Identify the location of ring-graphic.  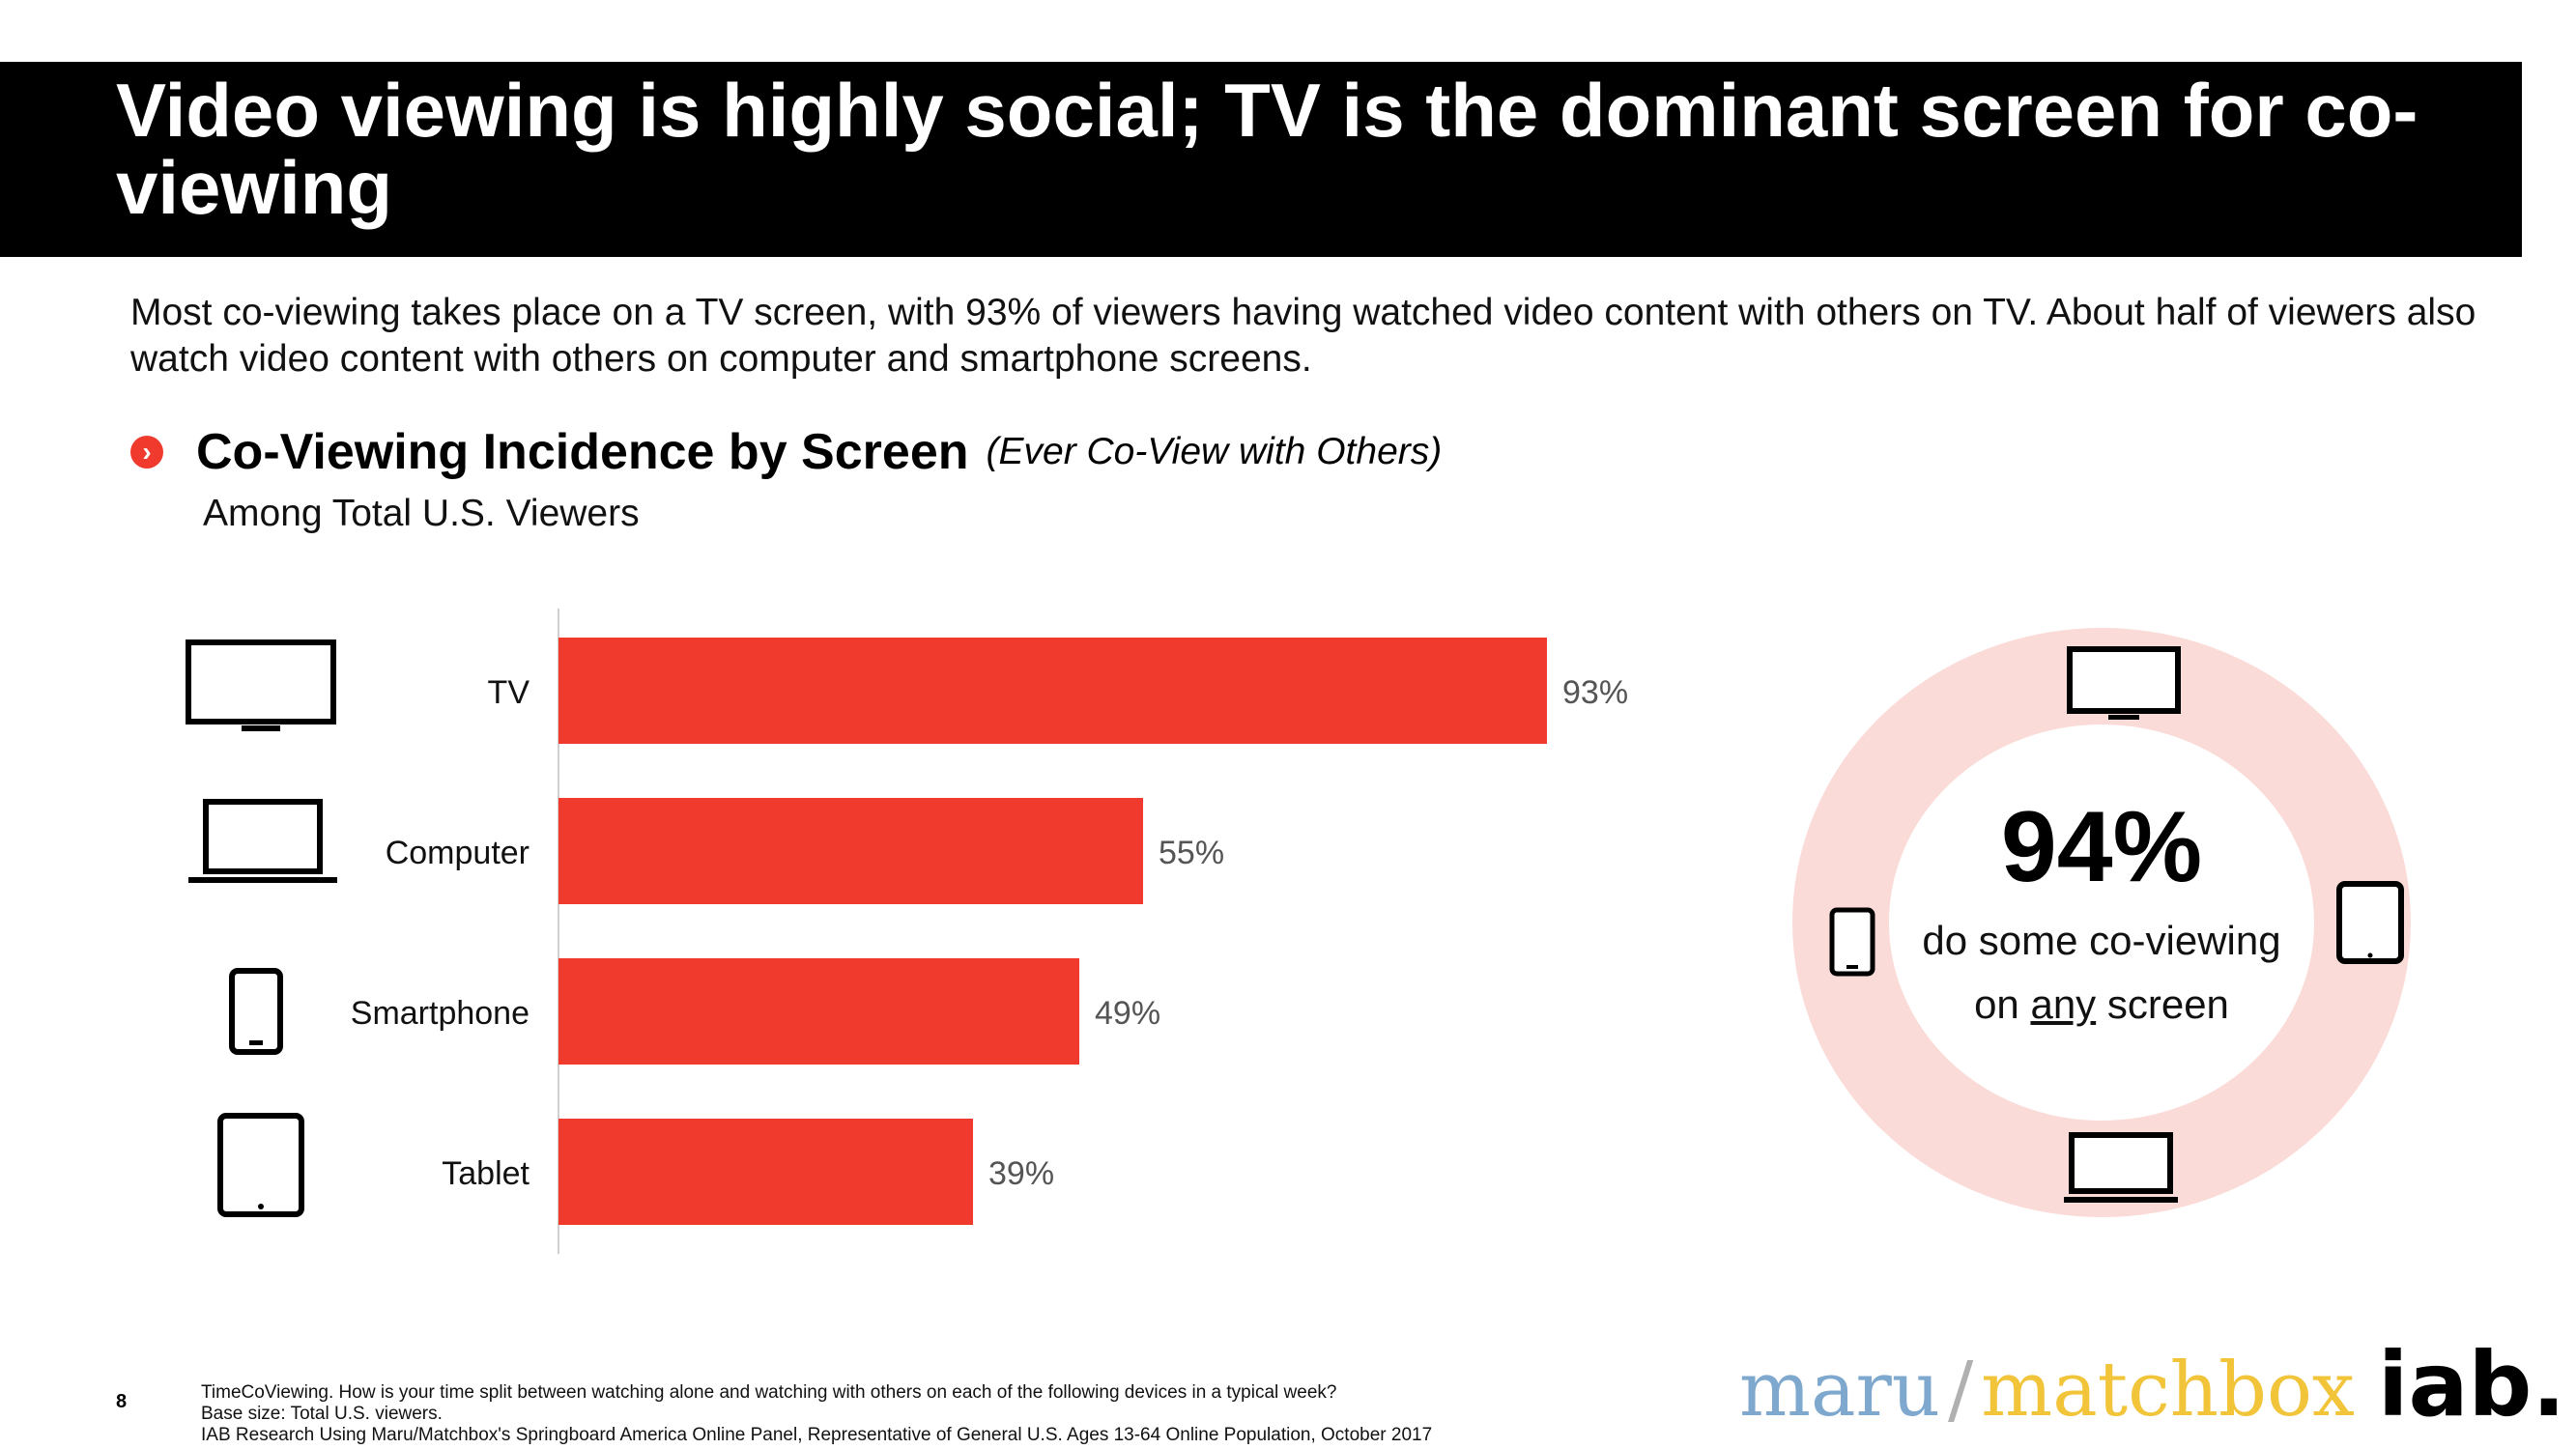
(2102, 922).